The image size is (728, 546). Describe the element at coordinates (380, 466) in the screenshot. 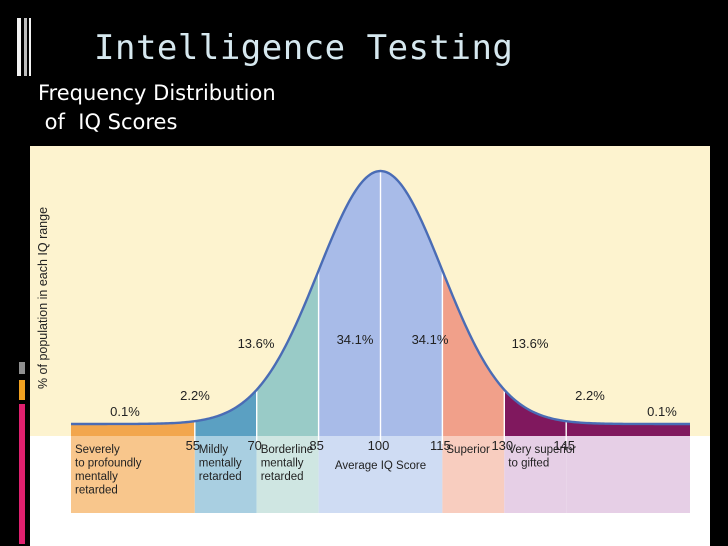

I see `center-label: Average IQ Score` at that location.